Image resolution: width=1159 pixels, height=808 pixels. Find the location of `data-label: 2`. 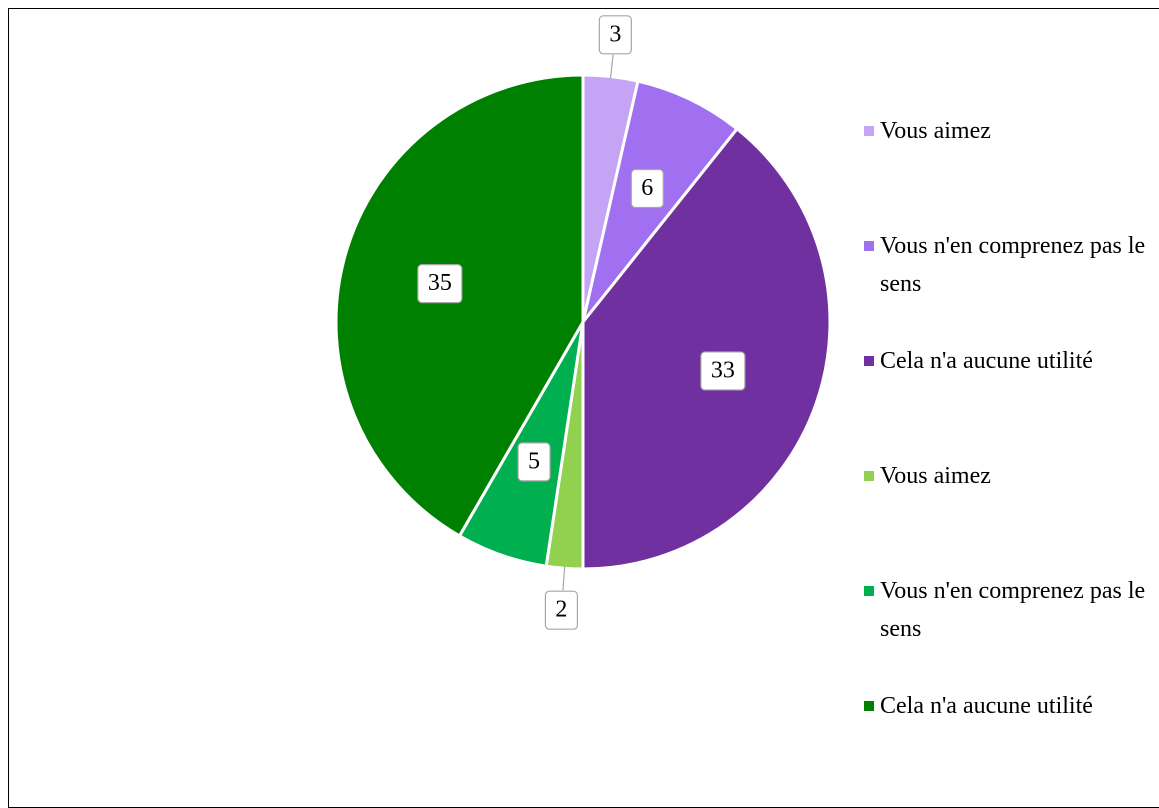

data-label: 2 is located at coordinates (561, 598).